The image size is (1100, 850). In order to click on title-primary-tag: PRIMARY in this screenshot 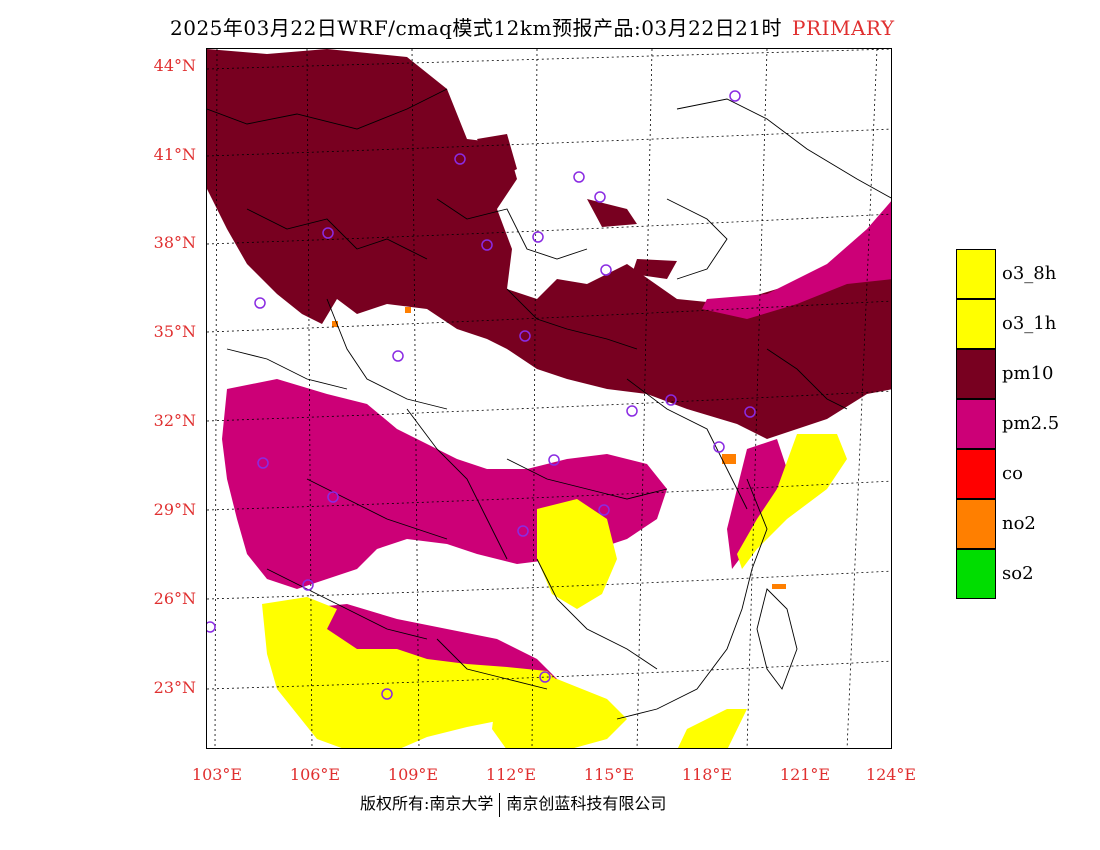, I will do `click(843, 28)`.